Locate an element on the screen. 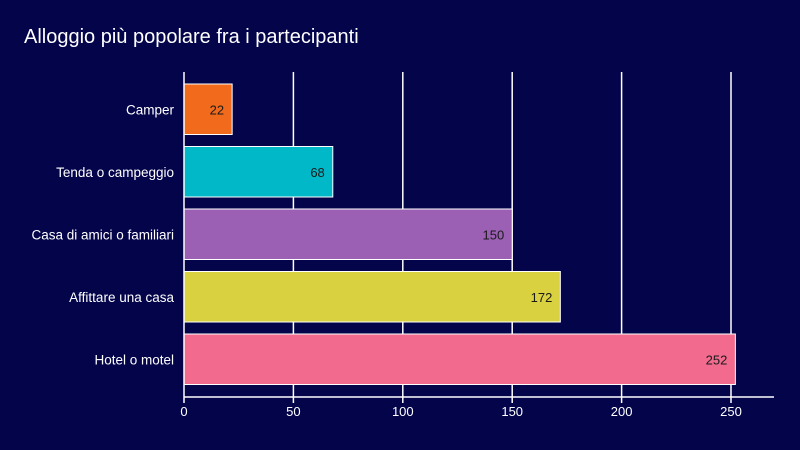 This screenshot has height=450, width=800. category-label: Hotel o motel is located at coordinates (134, 359).